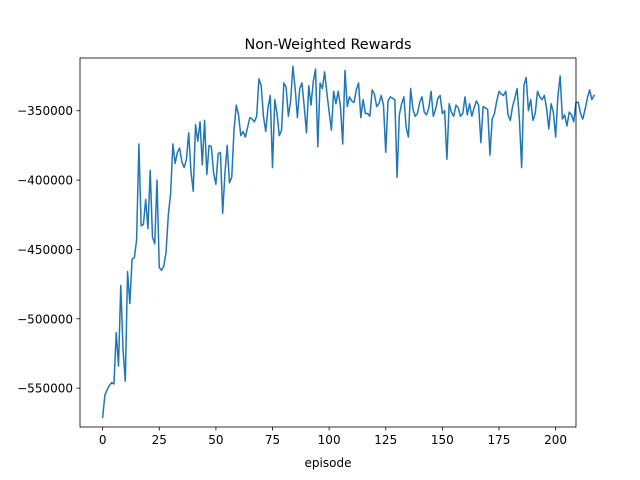 The width and height of the screenshot is (640, 480). What do you see at coordinates (329, 440) in the screenshot?
I see `x-tick-label: 100` at bounding box center [329, 440].